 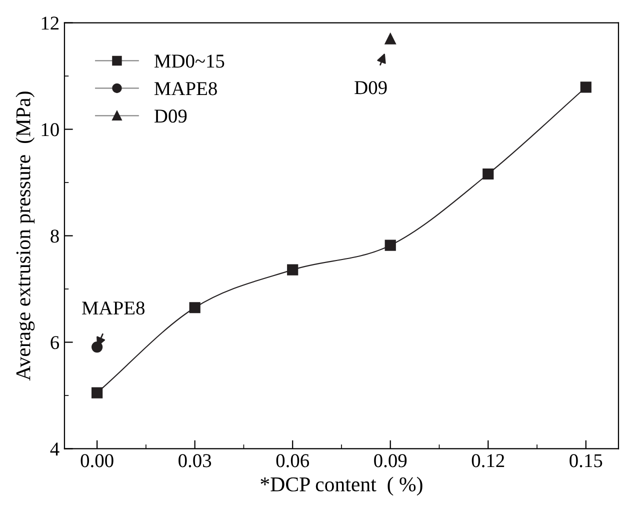 I want to click on y-tick-label: 4, so click(x=55, y=449).